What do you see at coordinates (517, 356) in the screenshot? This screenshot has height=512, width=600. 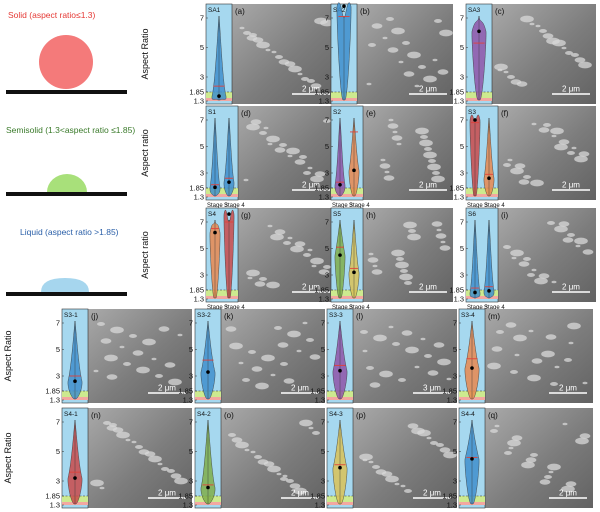 I see `panel-s3-4: 7 5 3 1.851.3 S3-4 (m) 2 μm` at bounding box center [517, 356].